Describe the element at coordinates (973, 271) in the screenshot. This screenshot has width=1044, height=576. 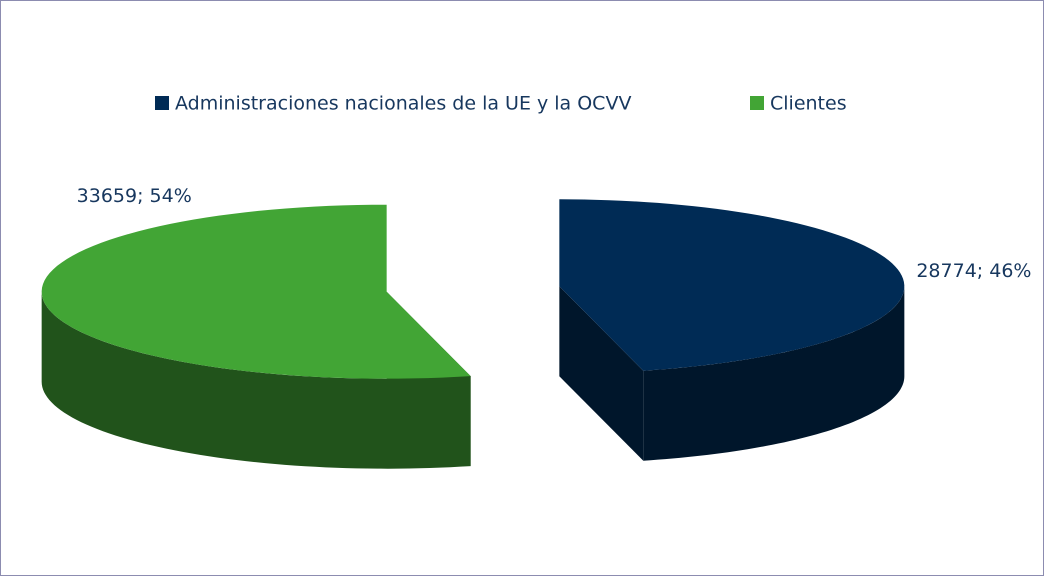
I see `data-label: 28774; 46%` at that location.